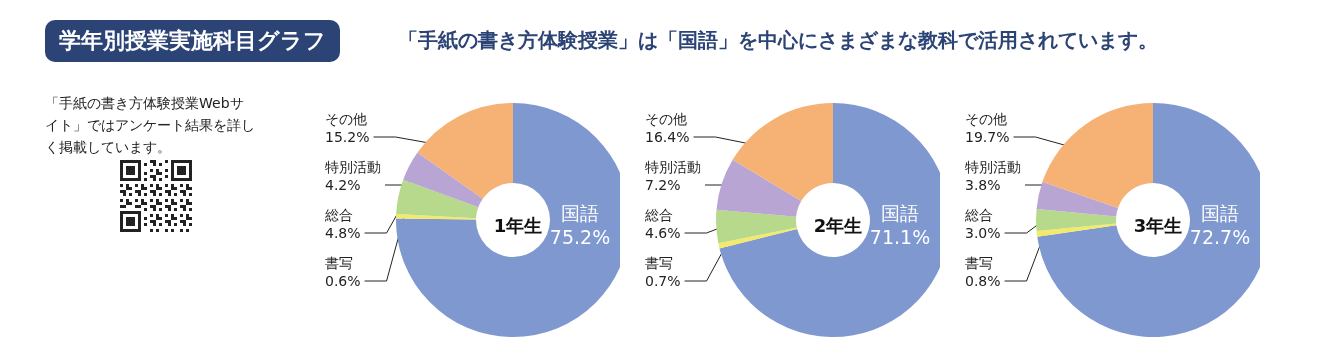 This screenshot has width=1318, height=354. I want to click on data-label: 0.8%, so click(983, 281).